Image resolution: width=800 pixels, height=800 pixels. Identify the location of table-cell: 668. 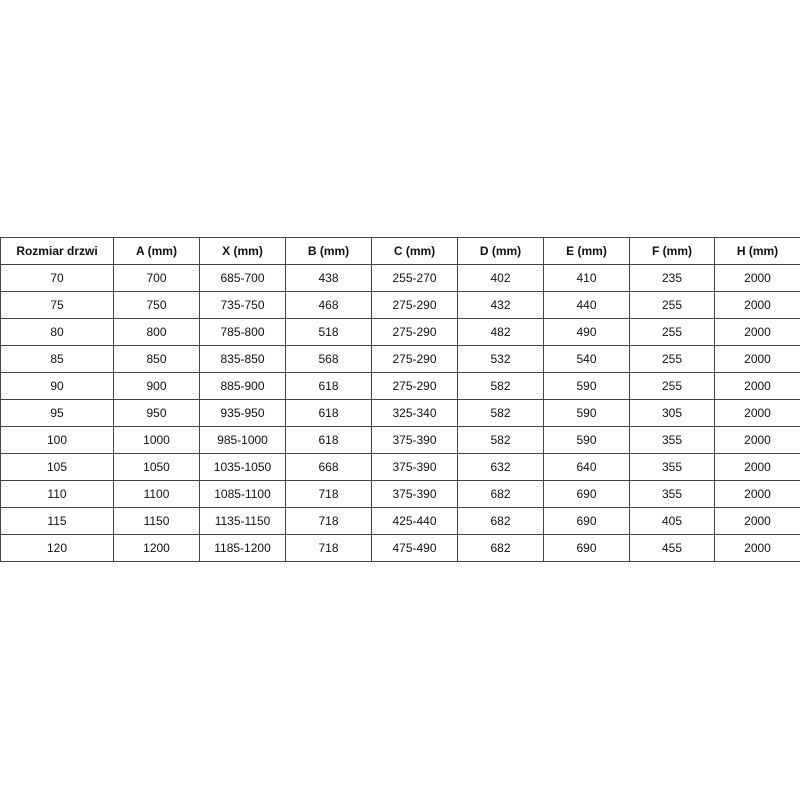
(328, 467).